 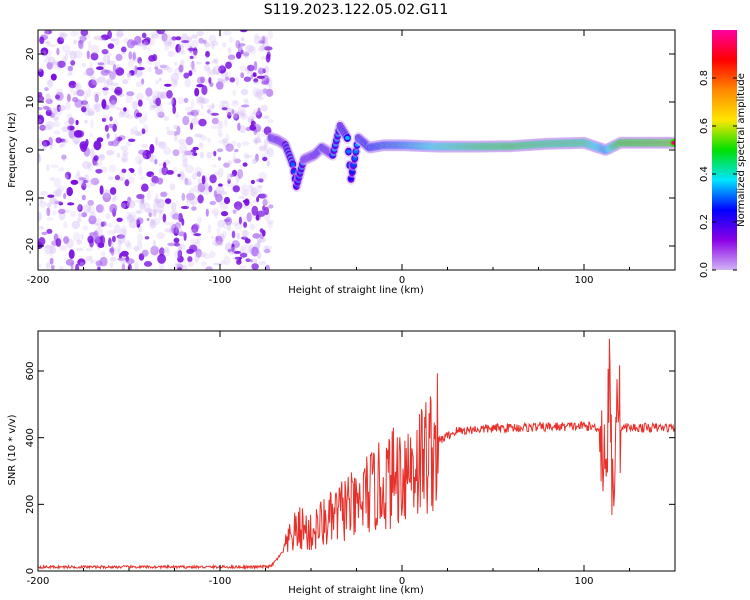 What do you see at coordinates (12, 449) in the screenshot?
I see `snr-y-label: SNR (10 * v/v)` at bounding box center [12, 449].